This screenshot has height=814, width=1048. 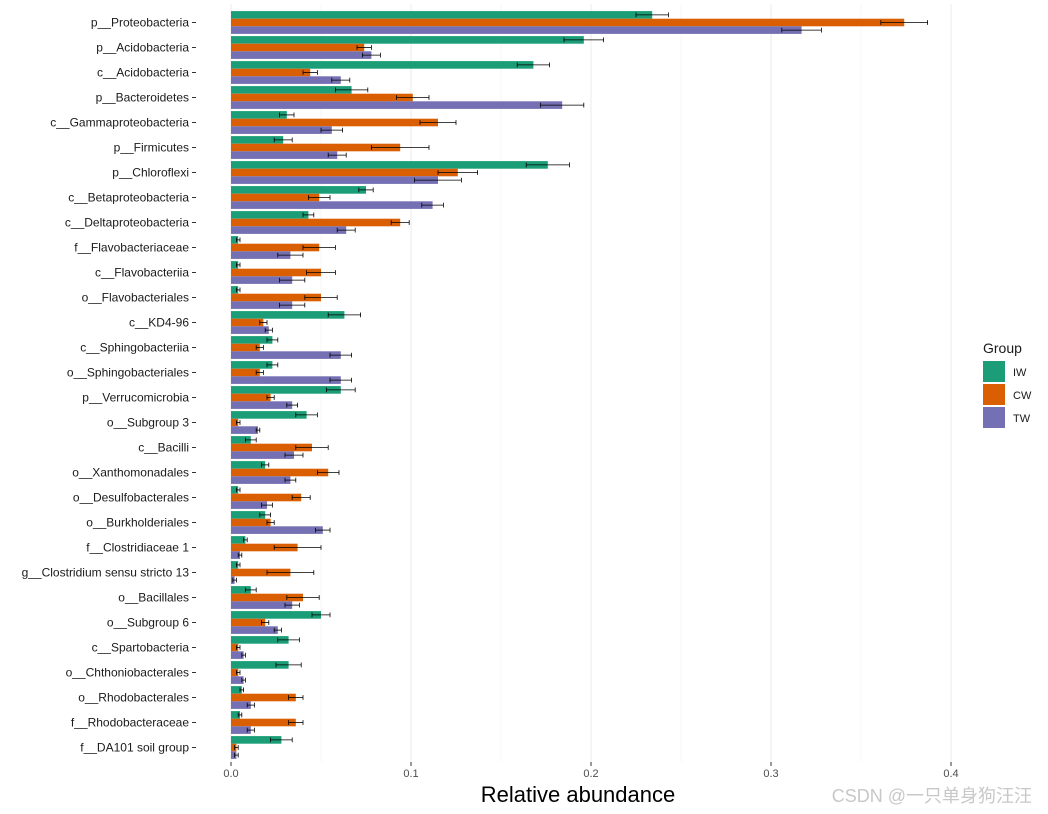 What do you see at coordinates (994, 394) in the screenshot?
I see `legend-swatch-cw` at bounding box center [994, 394].